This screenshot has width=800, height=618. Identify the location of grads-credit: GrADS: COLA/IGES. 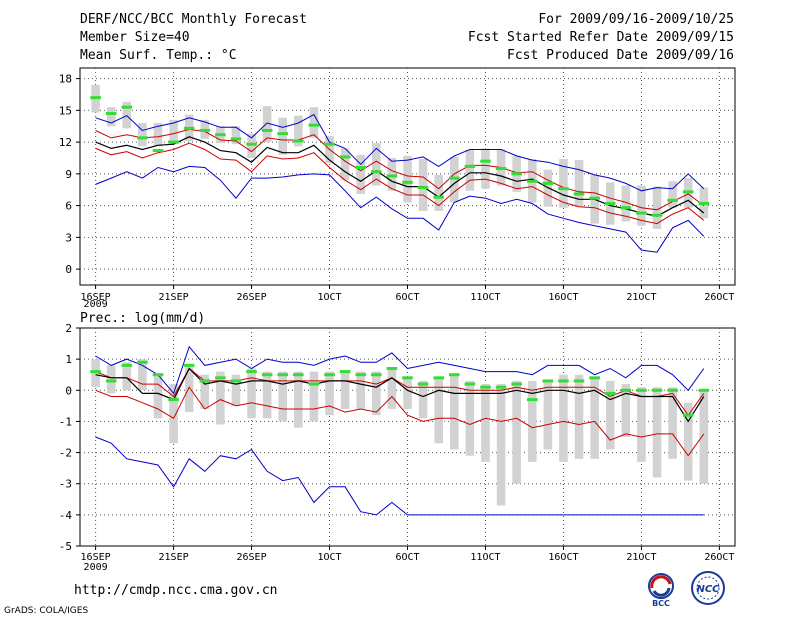
(46, 611).